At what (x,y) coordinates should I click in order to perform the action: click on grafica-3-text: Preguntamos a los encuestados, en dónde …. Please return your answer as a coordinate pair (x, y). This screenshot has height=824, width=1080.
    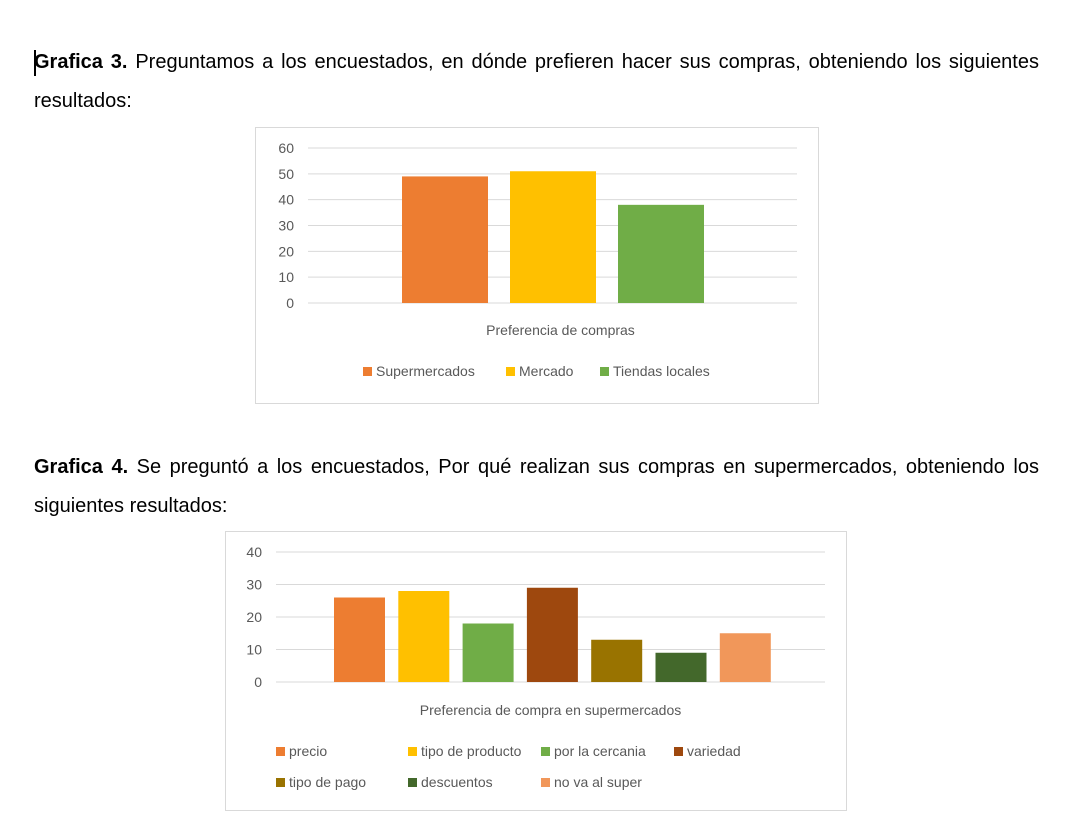
    Looking at the image, I should click on (536, 81).